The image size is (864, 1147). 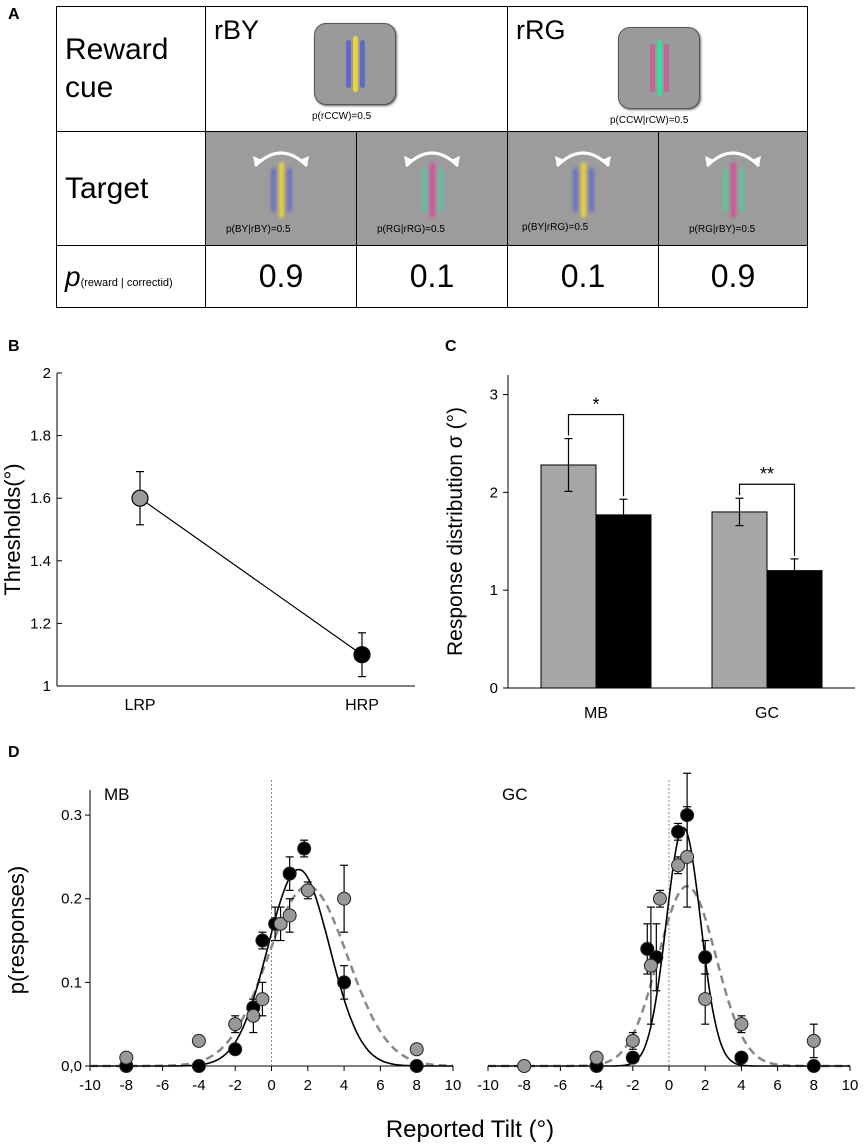 I want to click on p-symbol: p, so click(x=73, y=276).